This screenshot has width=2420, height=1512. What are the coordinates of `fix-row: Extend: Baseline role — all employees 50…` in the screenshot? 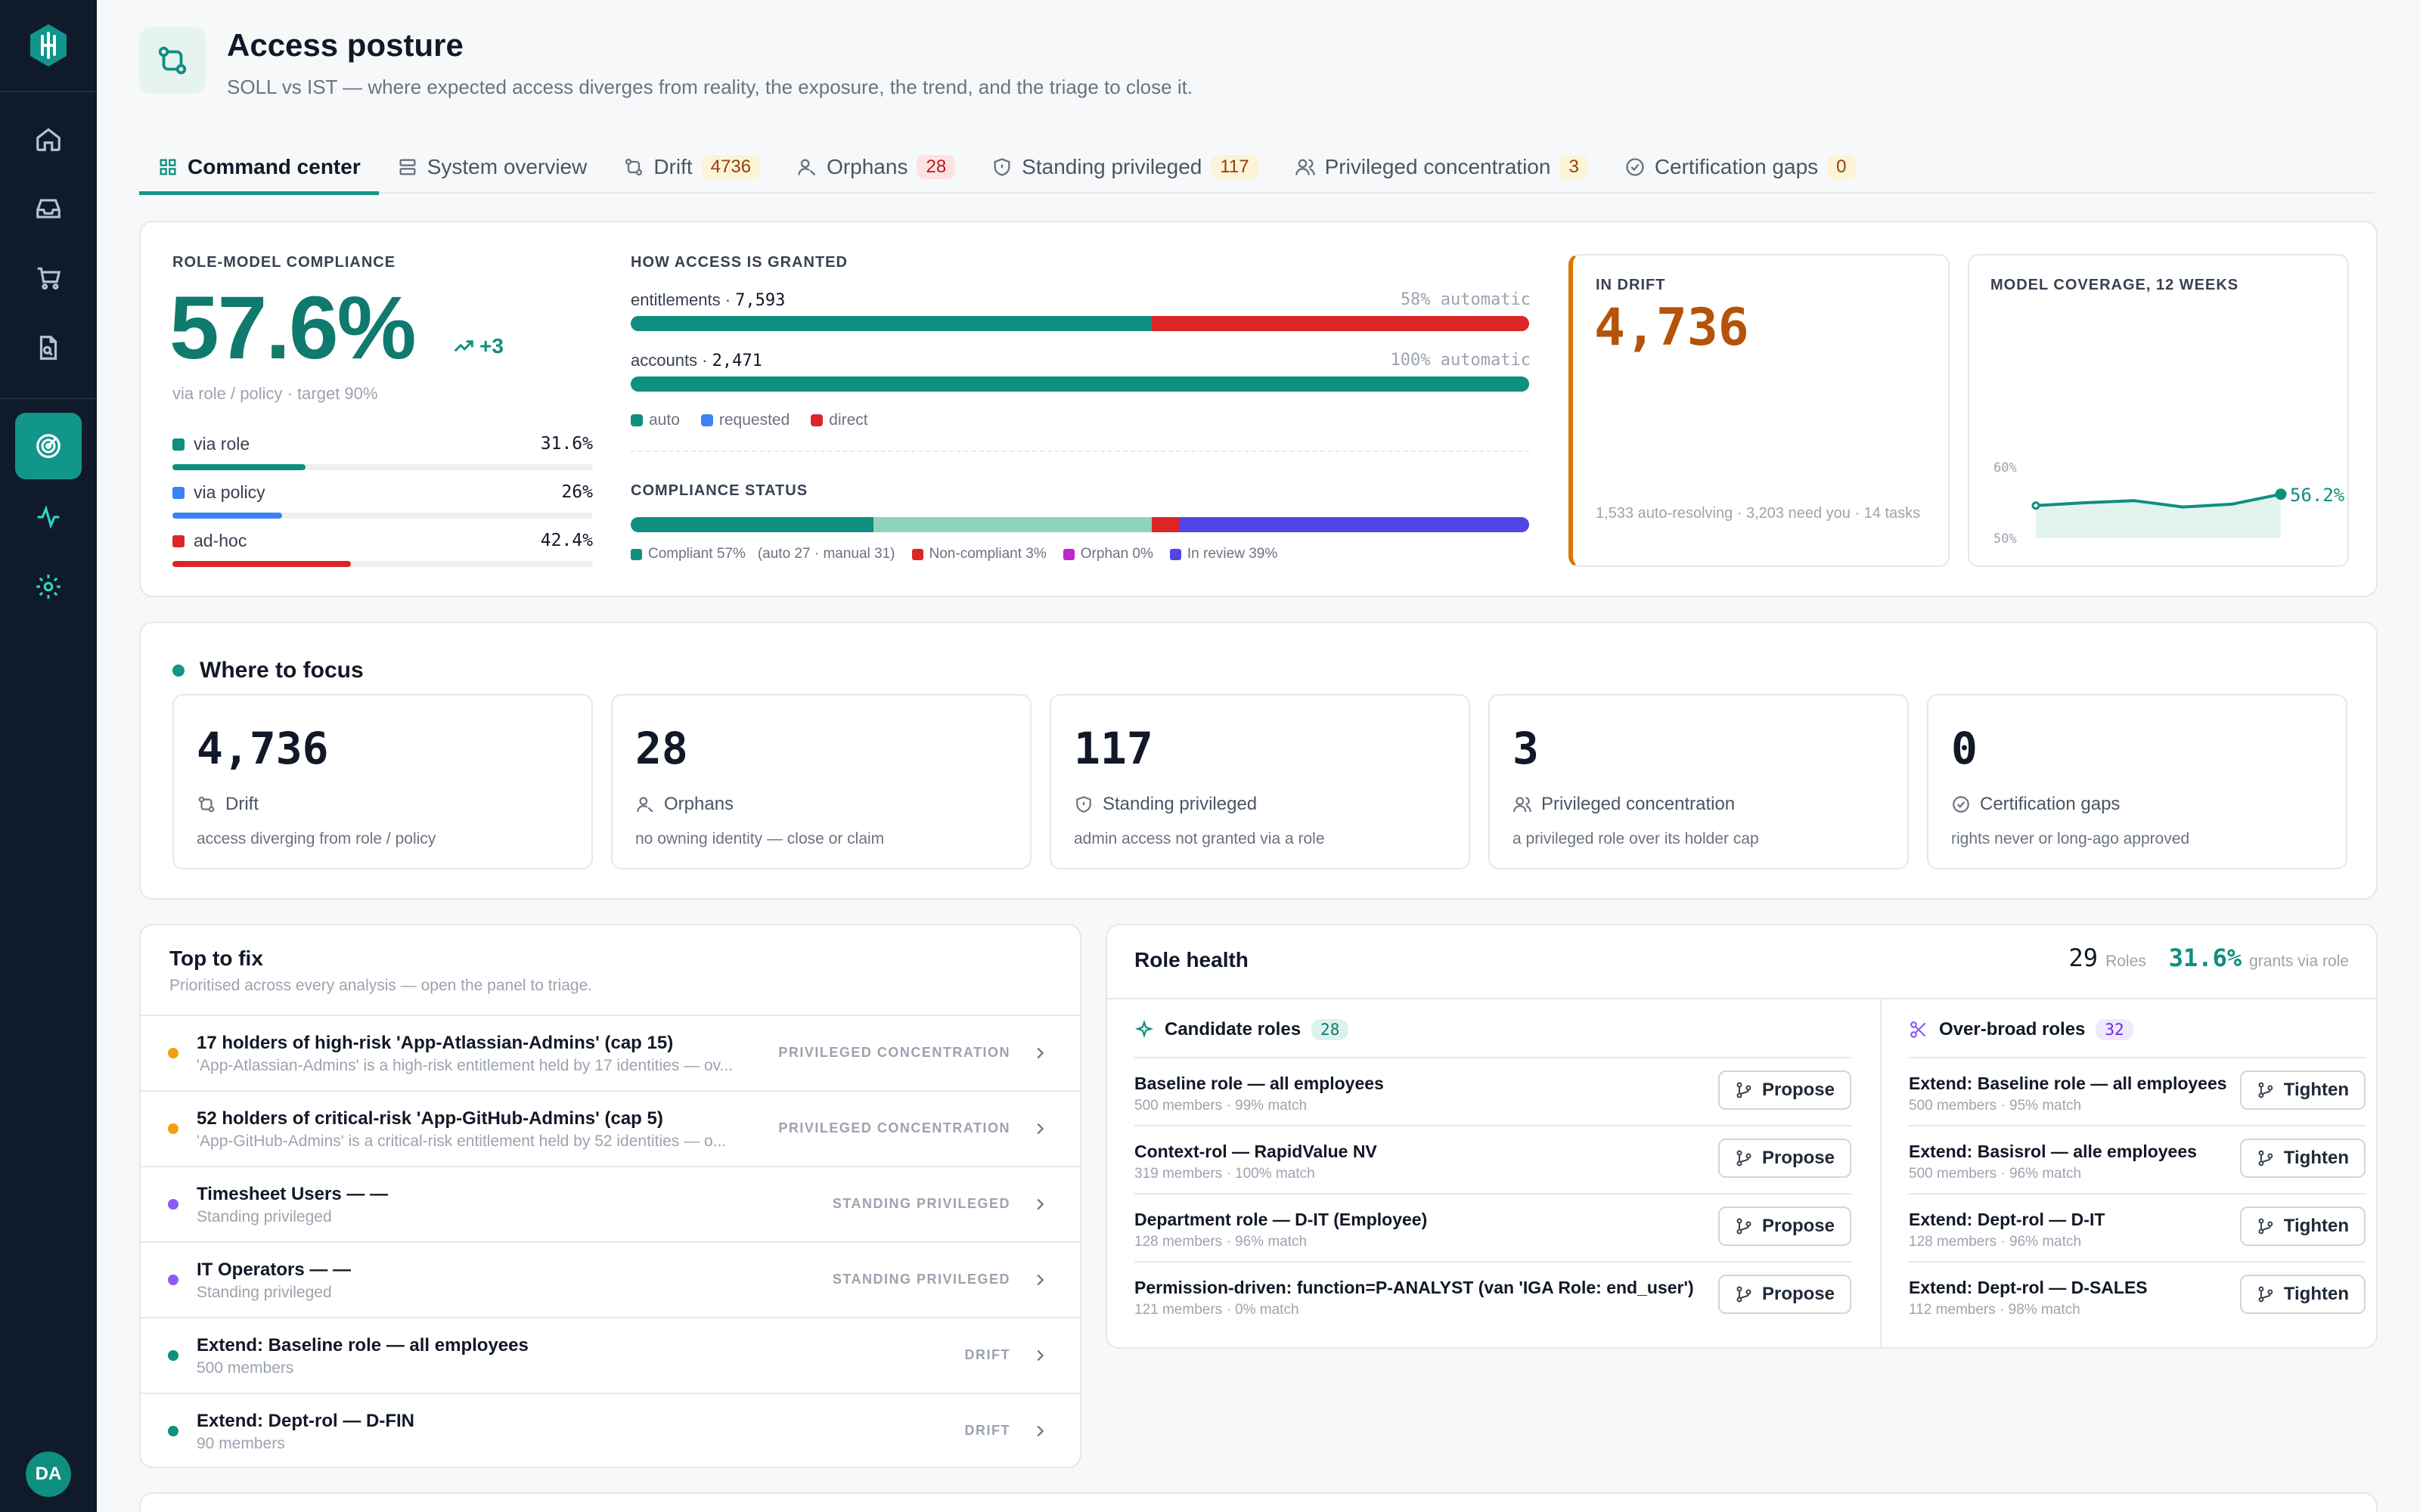 It's located at (610, 1356).